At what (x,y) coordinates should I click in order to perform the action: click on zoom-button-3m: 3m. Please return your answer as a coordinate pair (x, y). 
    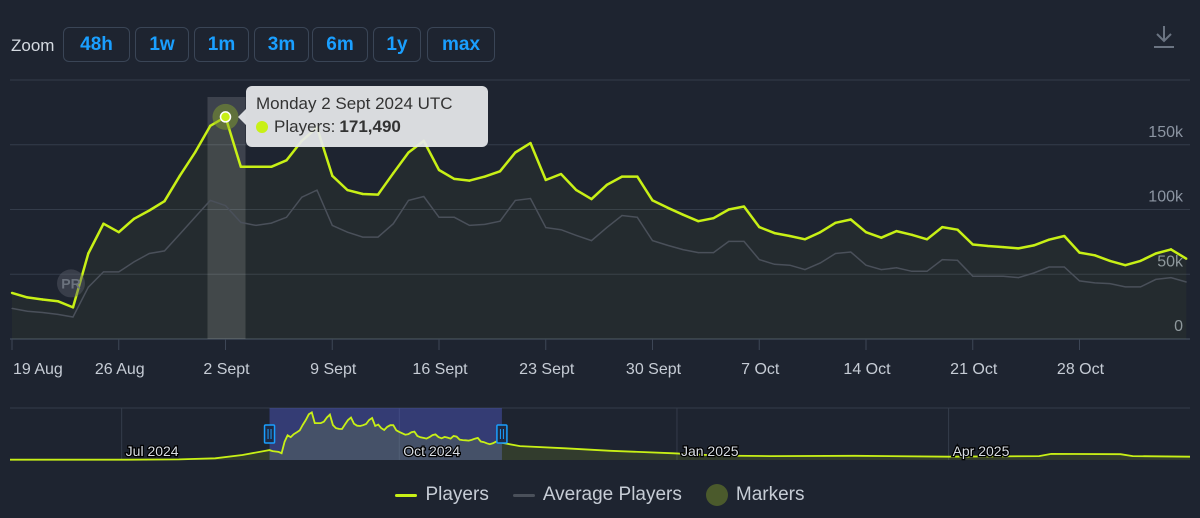
    Looking at the image, I should click on (281, 44).